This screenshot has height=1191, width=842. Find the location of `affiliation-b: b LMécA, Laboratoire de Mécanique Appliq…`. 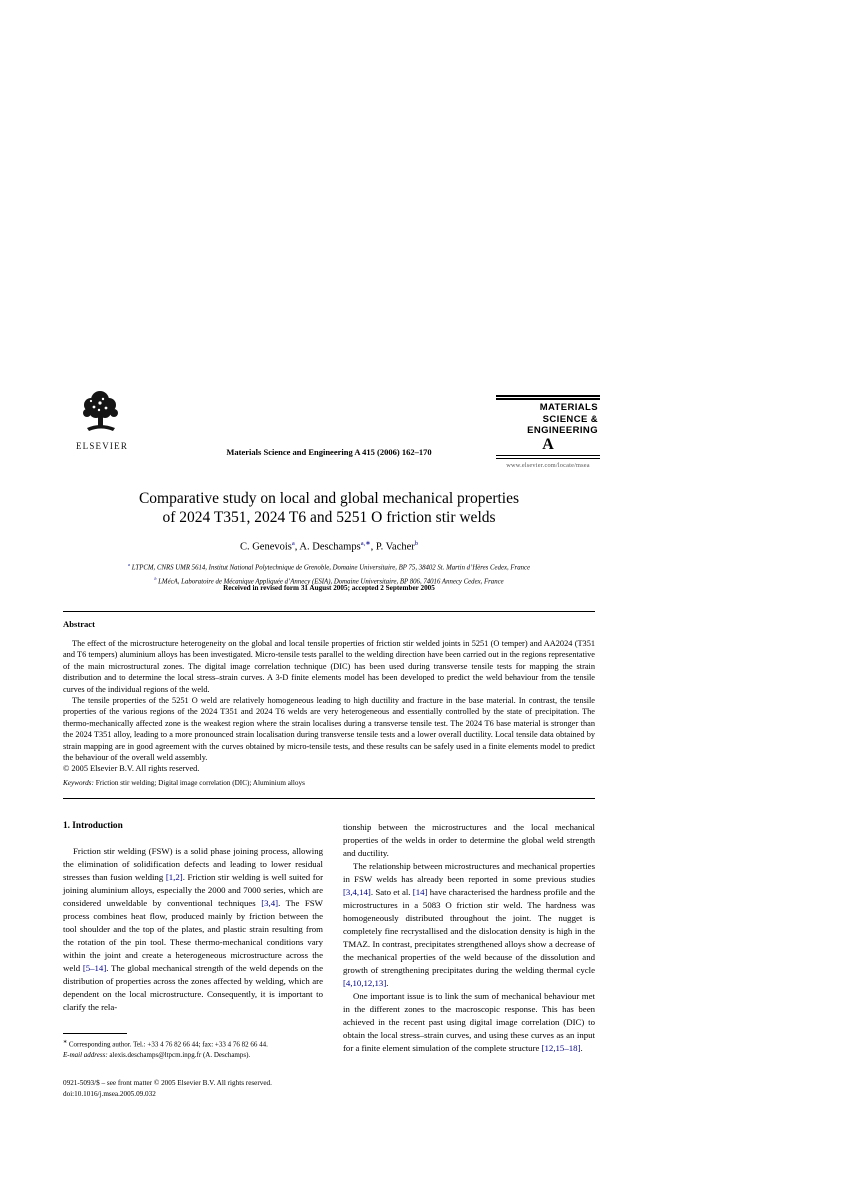

affiliation-b: b LMécA, Laboratoire de Mécanique Appliq… is located at coordinates (329, 580).